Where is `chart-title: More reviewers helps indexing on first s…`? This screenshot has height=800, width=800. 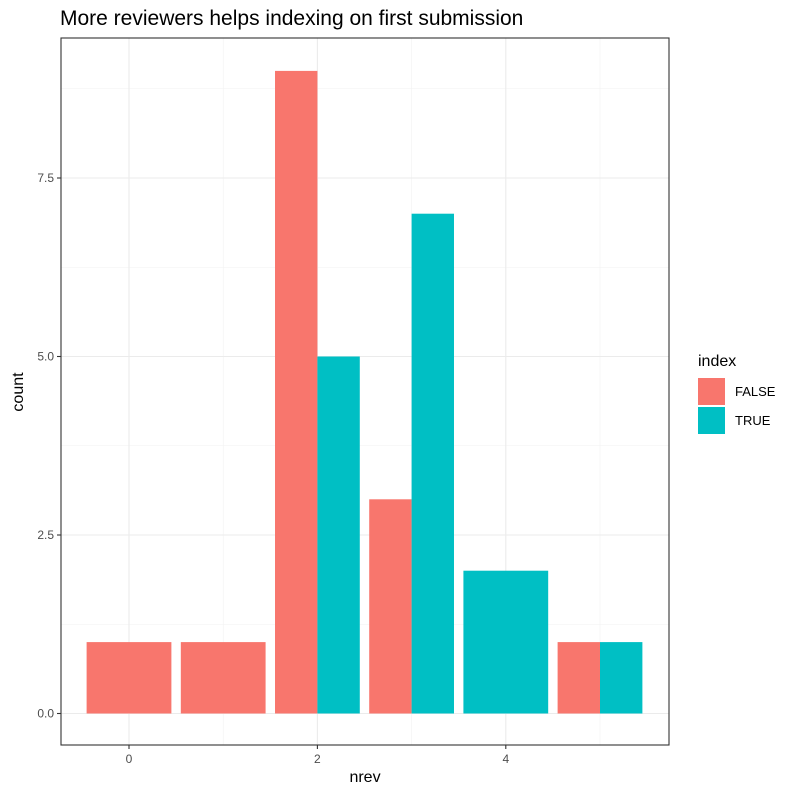
chart-title: More reviewers helps indexing on first s… is located at coordinates (291, 18).